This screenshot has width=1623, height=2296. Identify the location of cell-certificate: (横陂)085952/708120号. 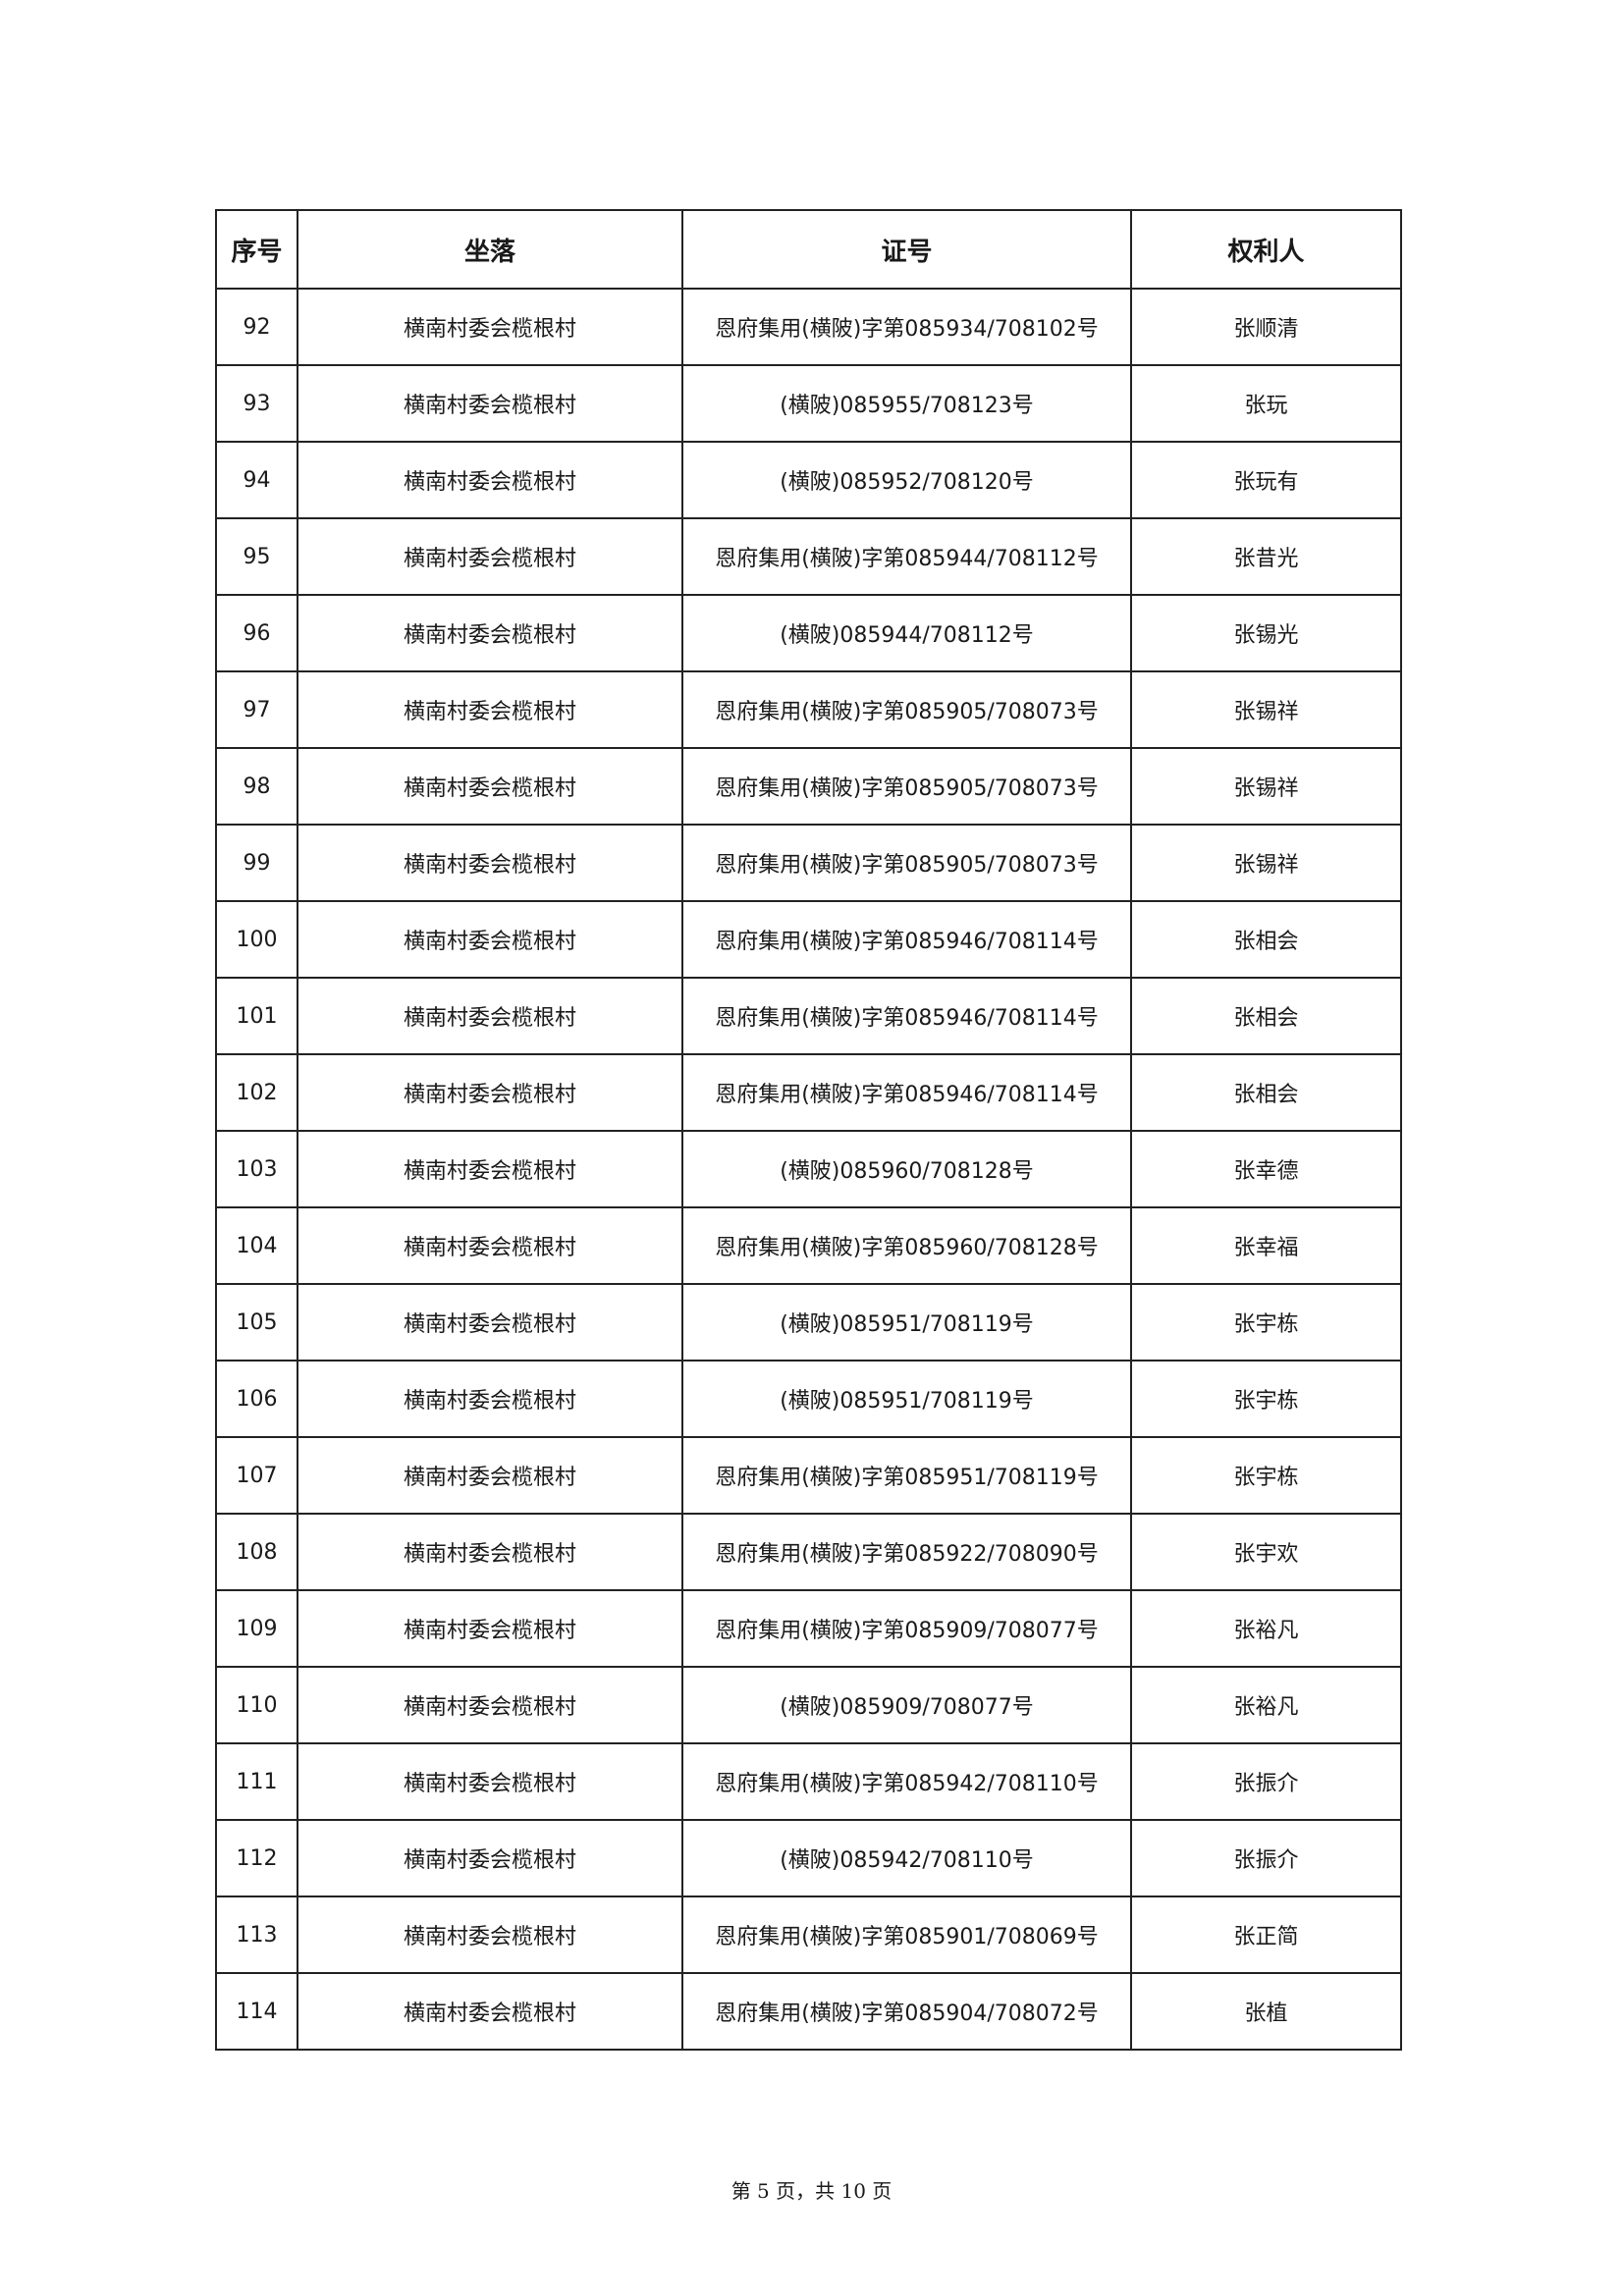
(906, 480).